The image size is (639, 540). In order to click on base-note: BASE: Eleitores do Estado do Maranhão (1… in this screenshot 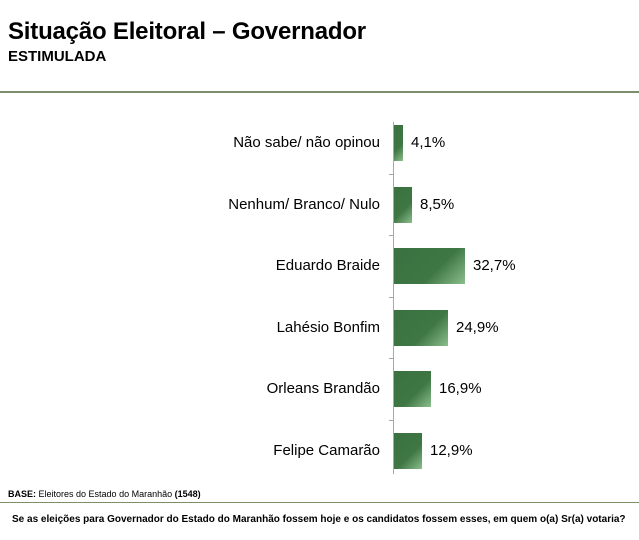, I will do `click(104, 494)`.